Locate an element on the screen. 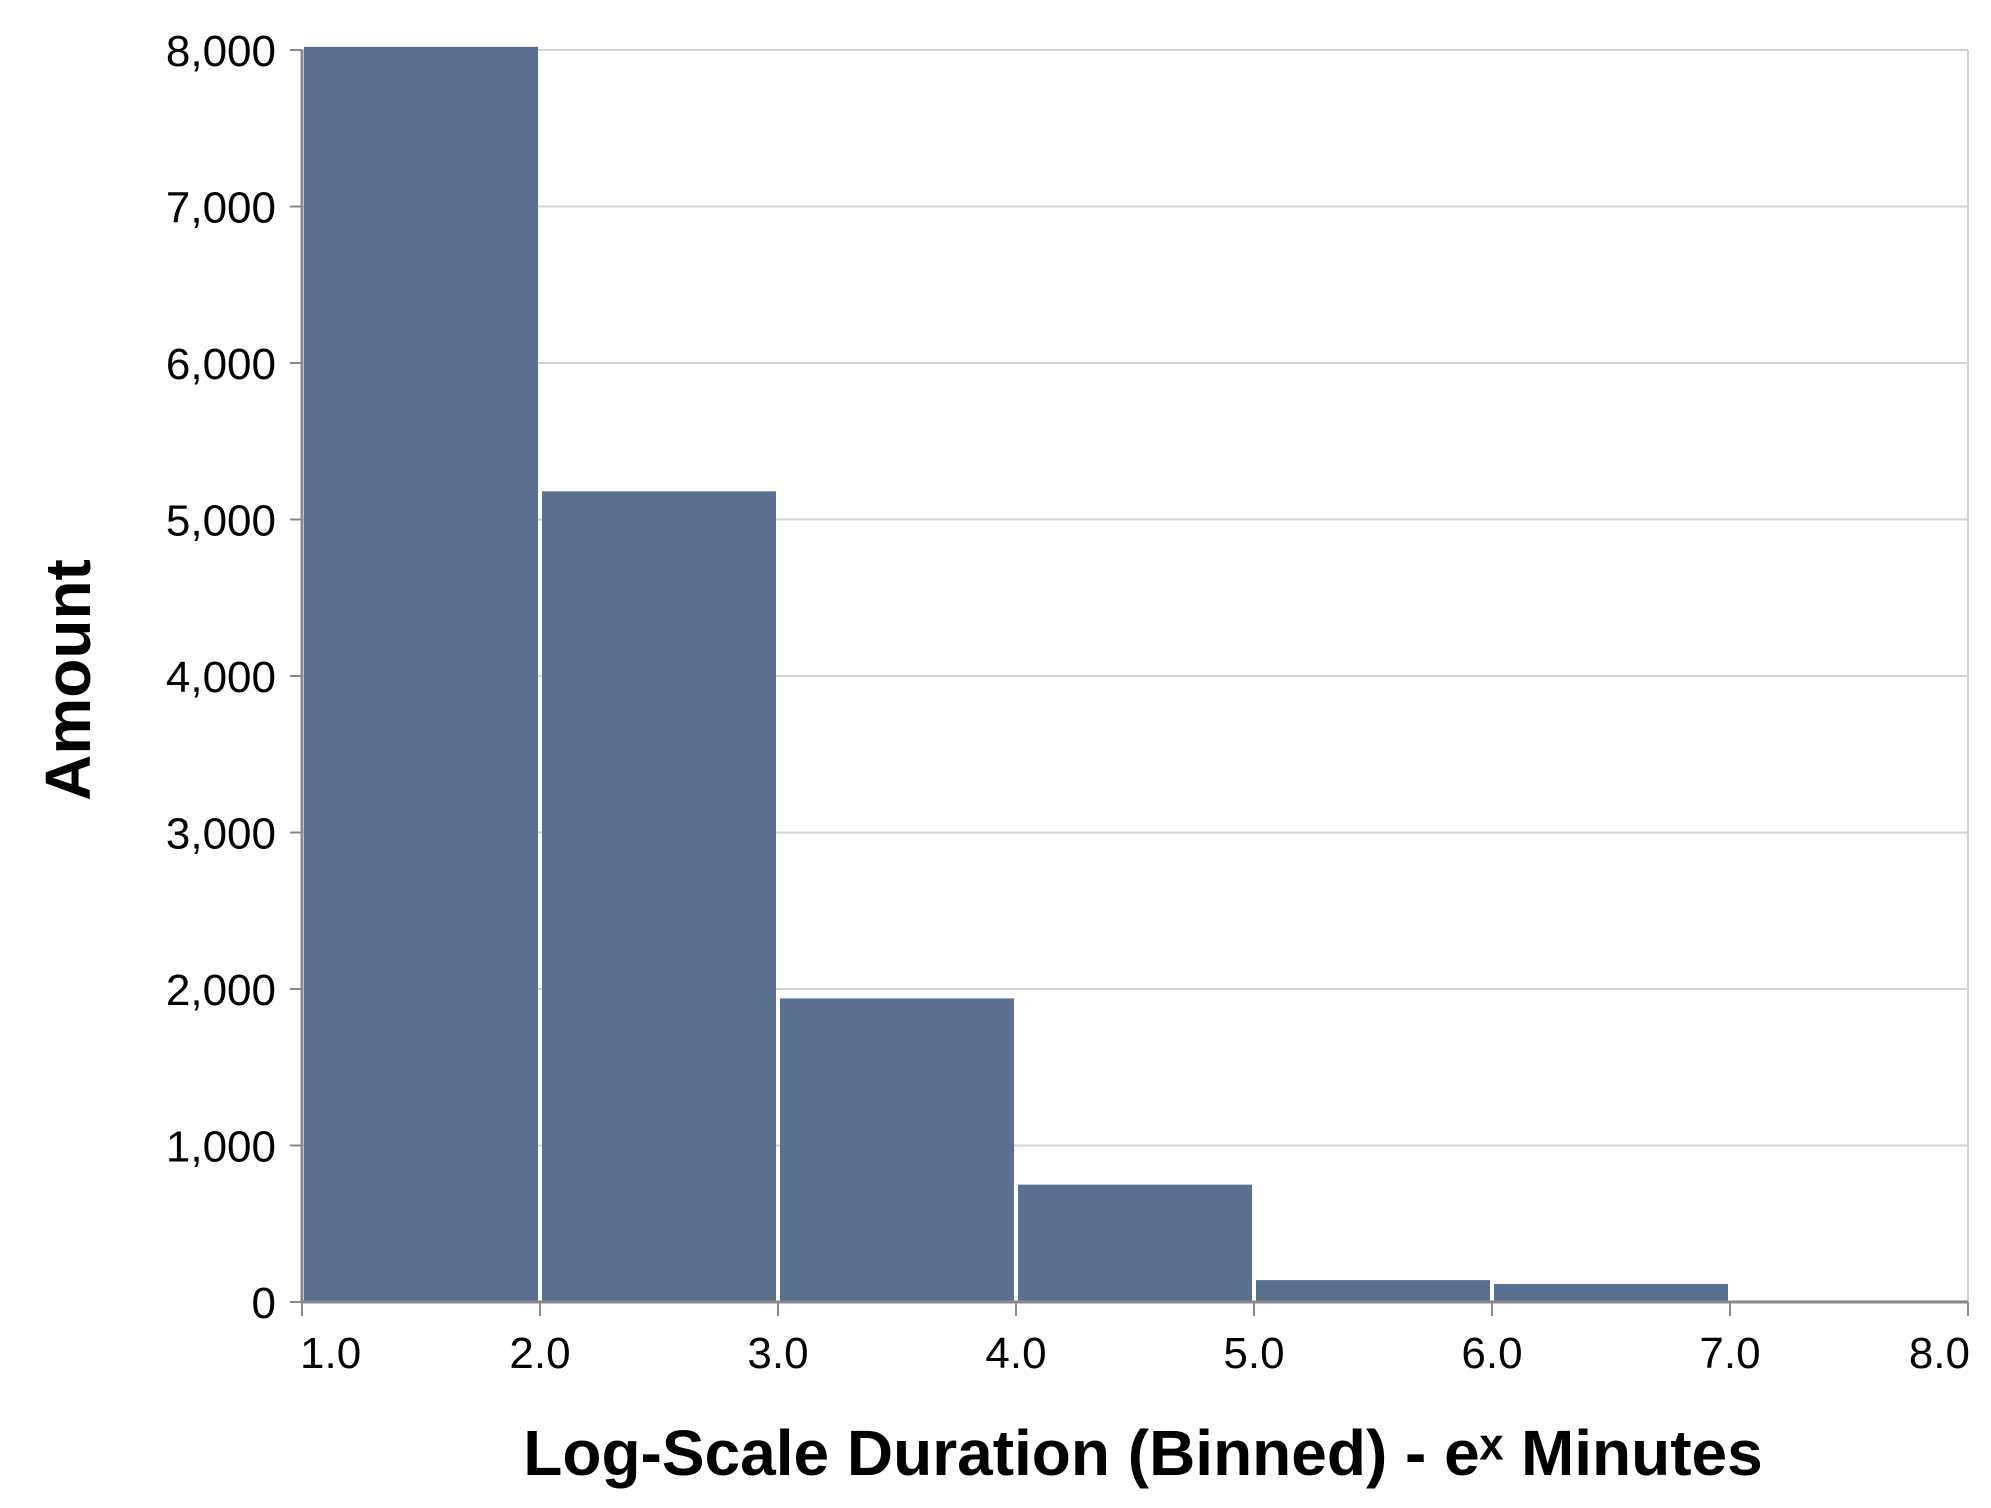 This screenshot has width=1991, height=1508. y-tick-label: 7,000 is located at coordinates (221, 208).